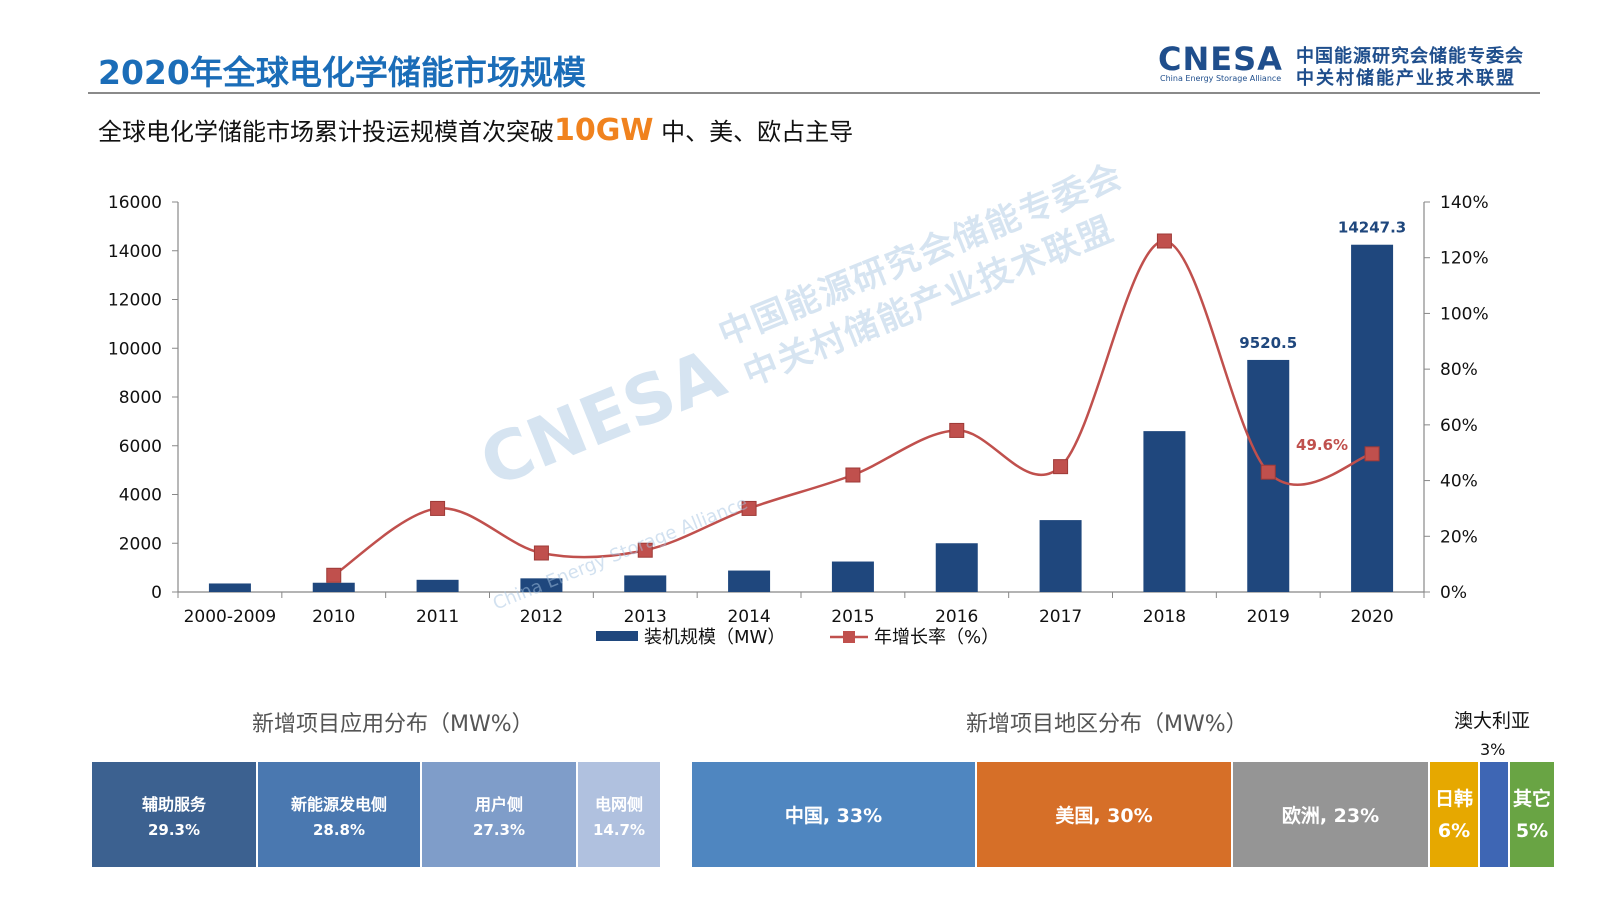 The height and width of the screenshot is (900, 1600). I want to click on subtitle-prefix: 全球电化学储能市场累计投运规模首次突破, so click(326, 132).